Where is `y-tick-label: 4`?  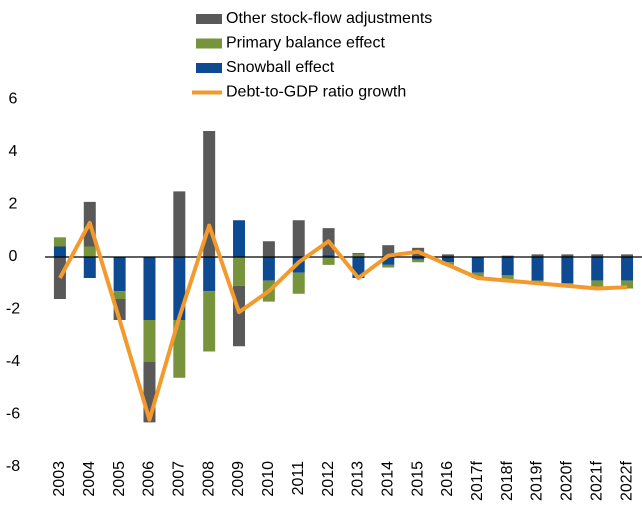 y-tick-label: 4 is located at coordinates (13, 151).